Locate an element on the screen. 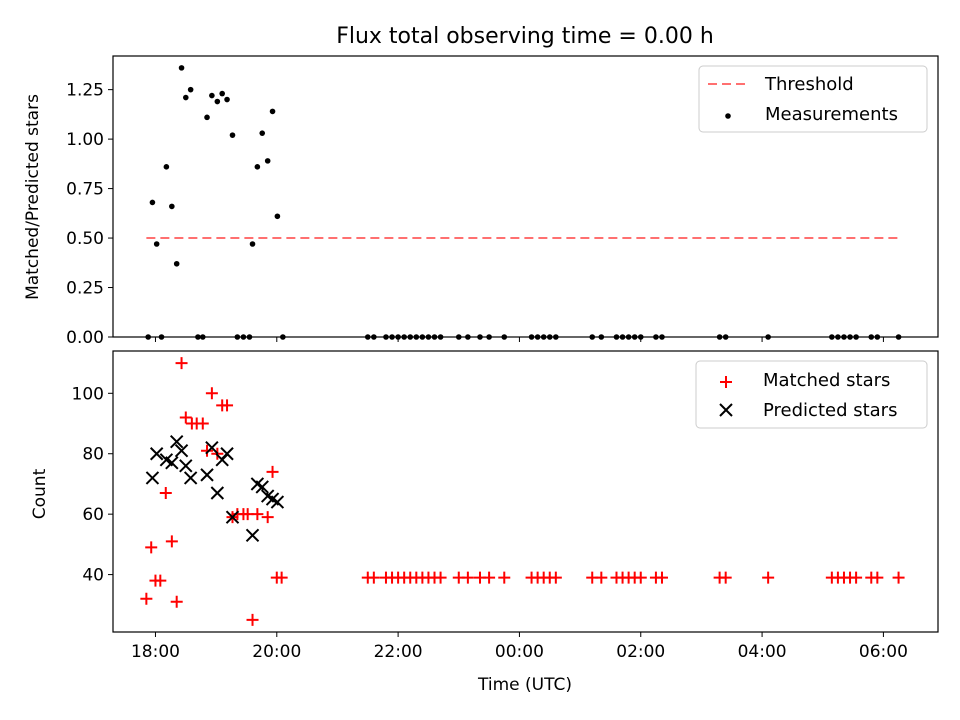 This screenshot has width=960, height=720. bottom-y-tick-label: 80 is located at coordinates (93, 455).